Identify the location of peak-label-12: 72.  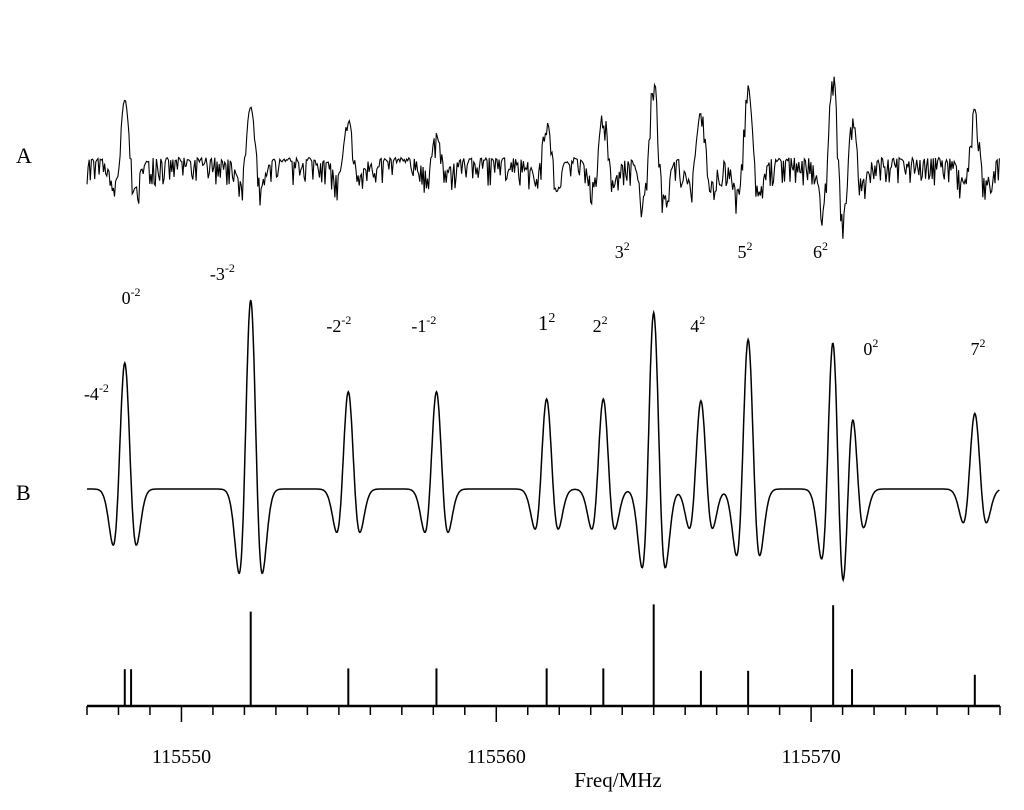
(977, 347).